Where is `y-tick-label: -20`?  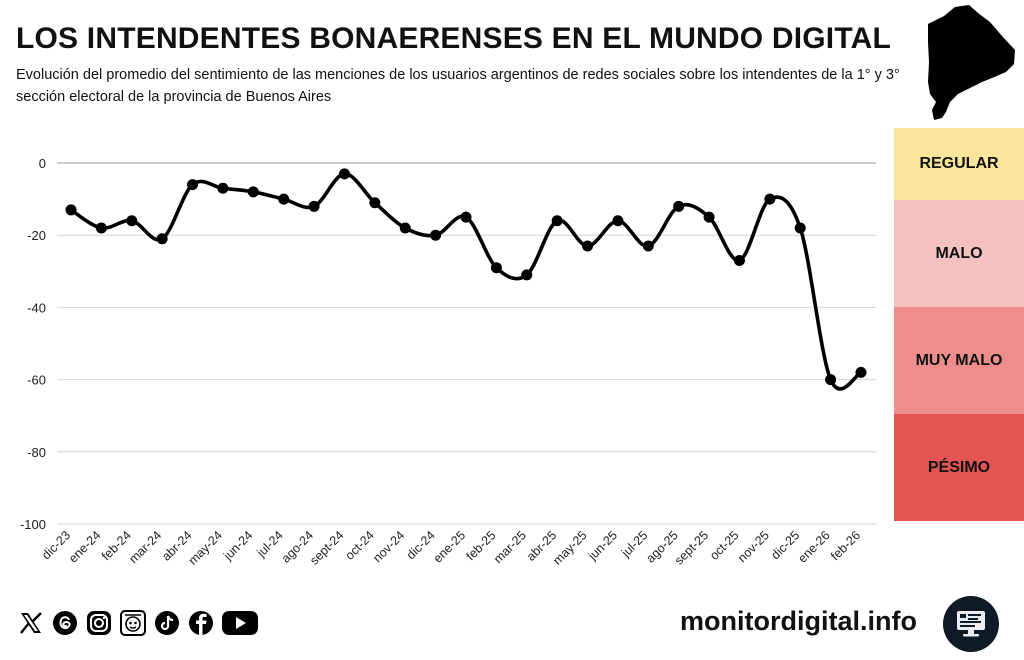
y-tick-label: -20 is located at coordinates (36, 235).